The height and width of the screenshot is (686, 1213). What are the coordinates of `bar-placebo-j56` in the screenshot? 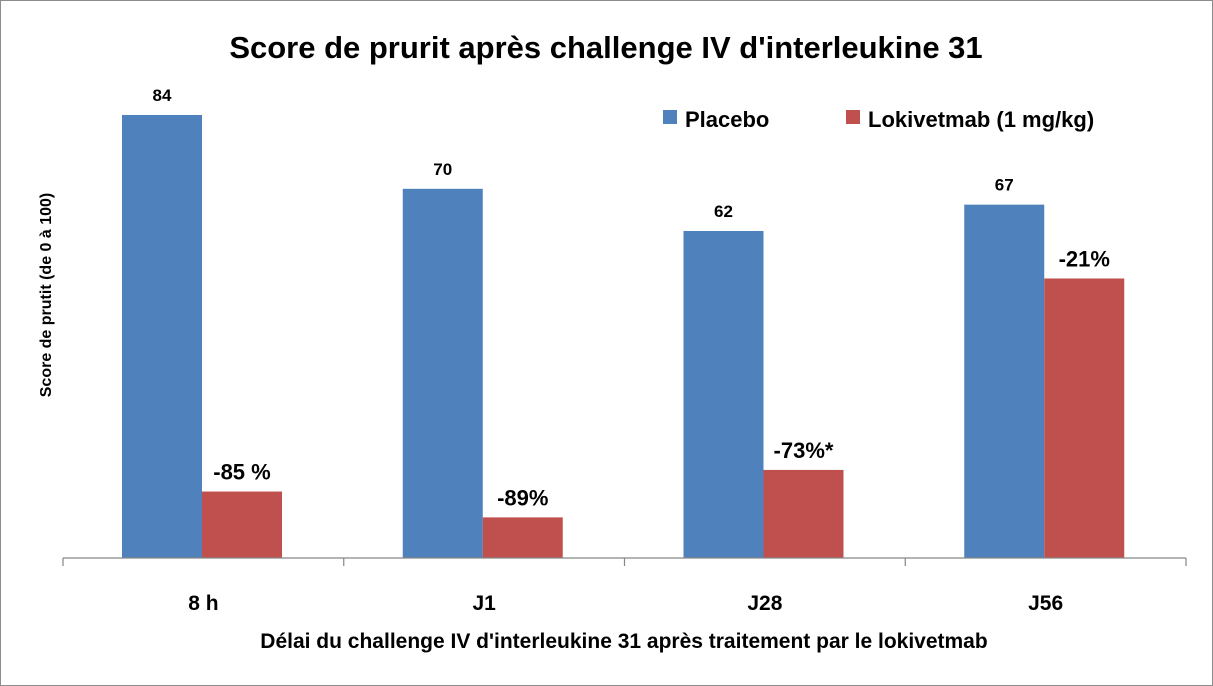 It's located at (1004, 381).